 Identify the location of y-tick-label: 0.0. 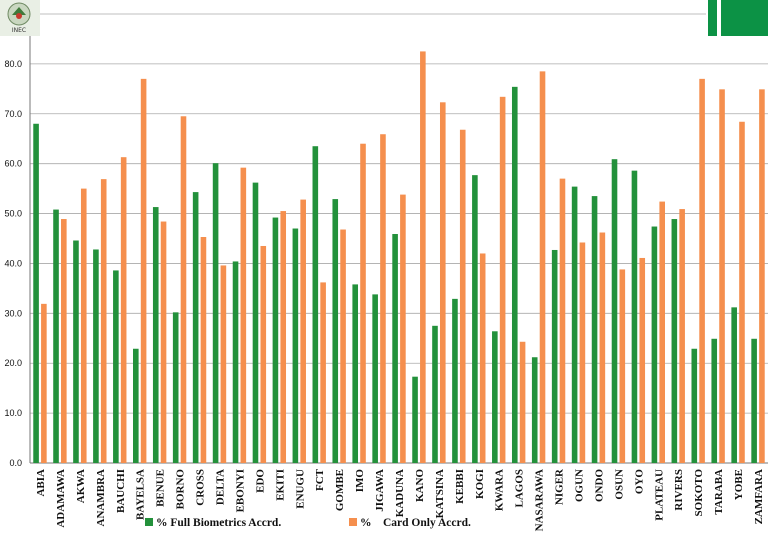
(15, 463).